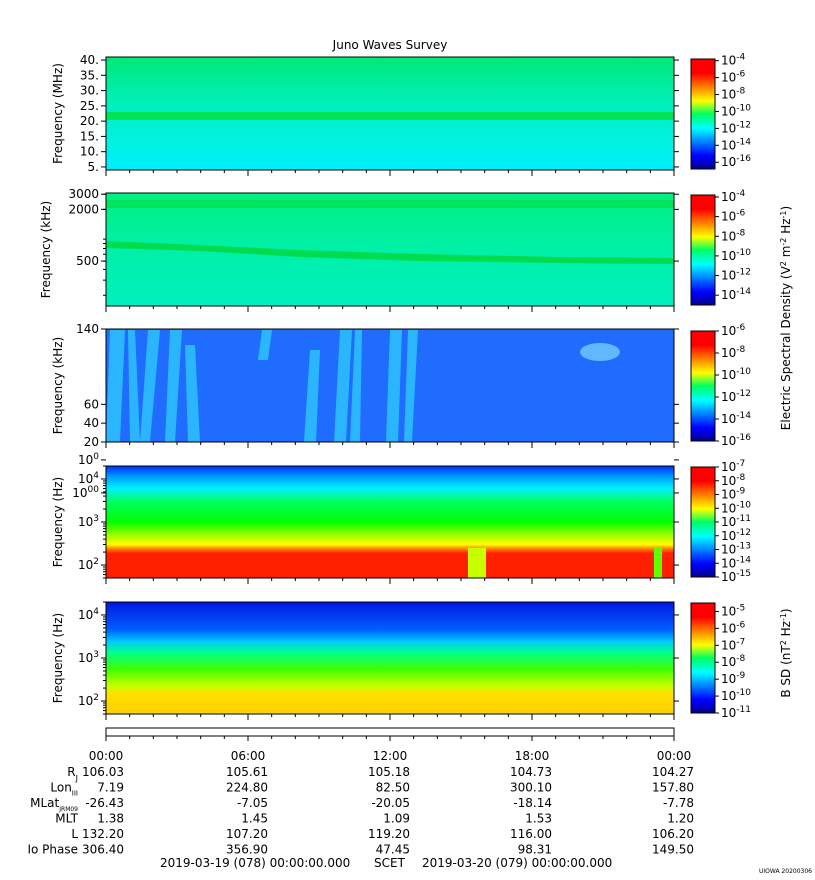 Image resolution: width=815 pixels, height=880 pixels. Describe the element at coordinates (736, 695) in the screenshot. I see `colorbar-5-tick-label-5: 10⁻¹⁰` at that location.